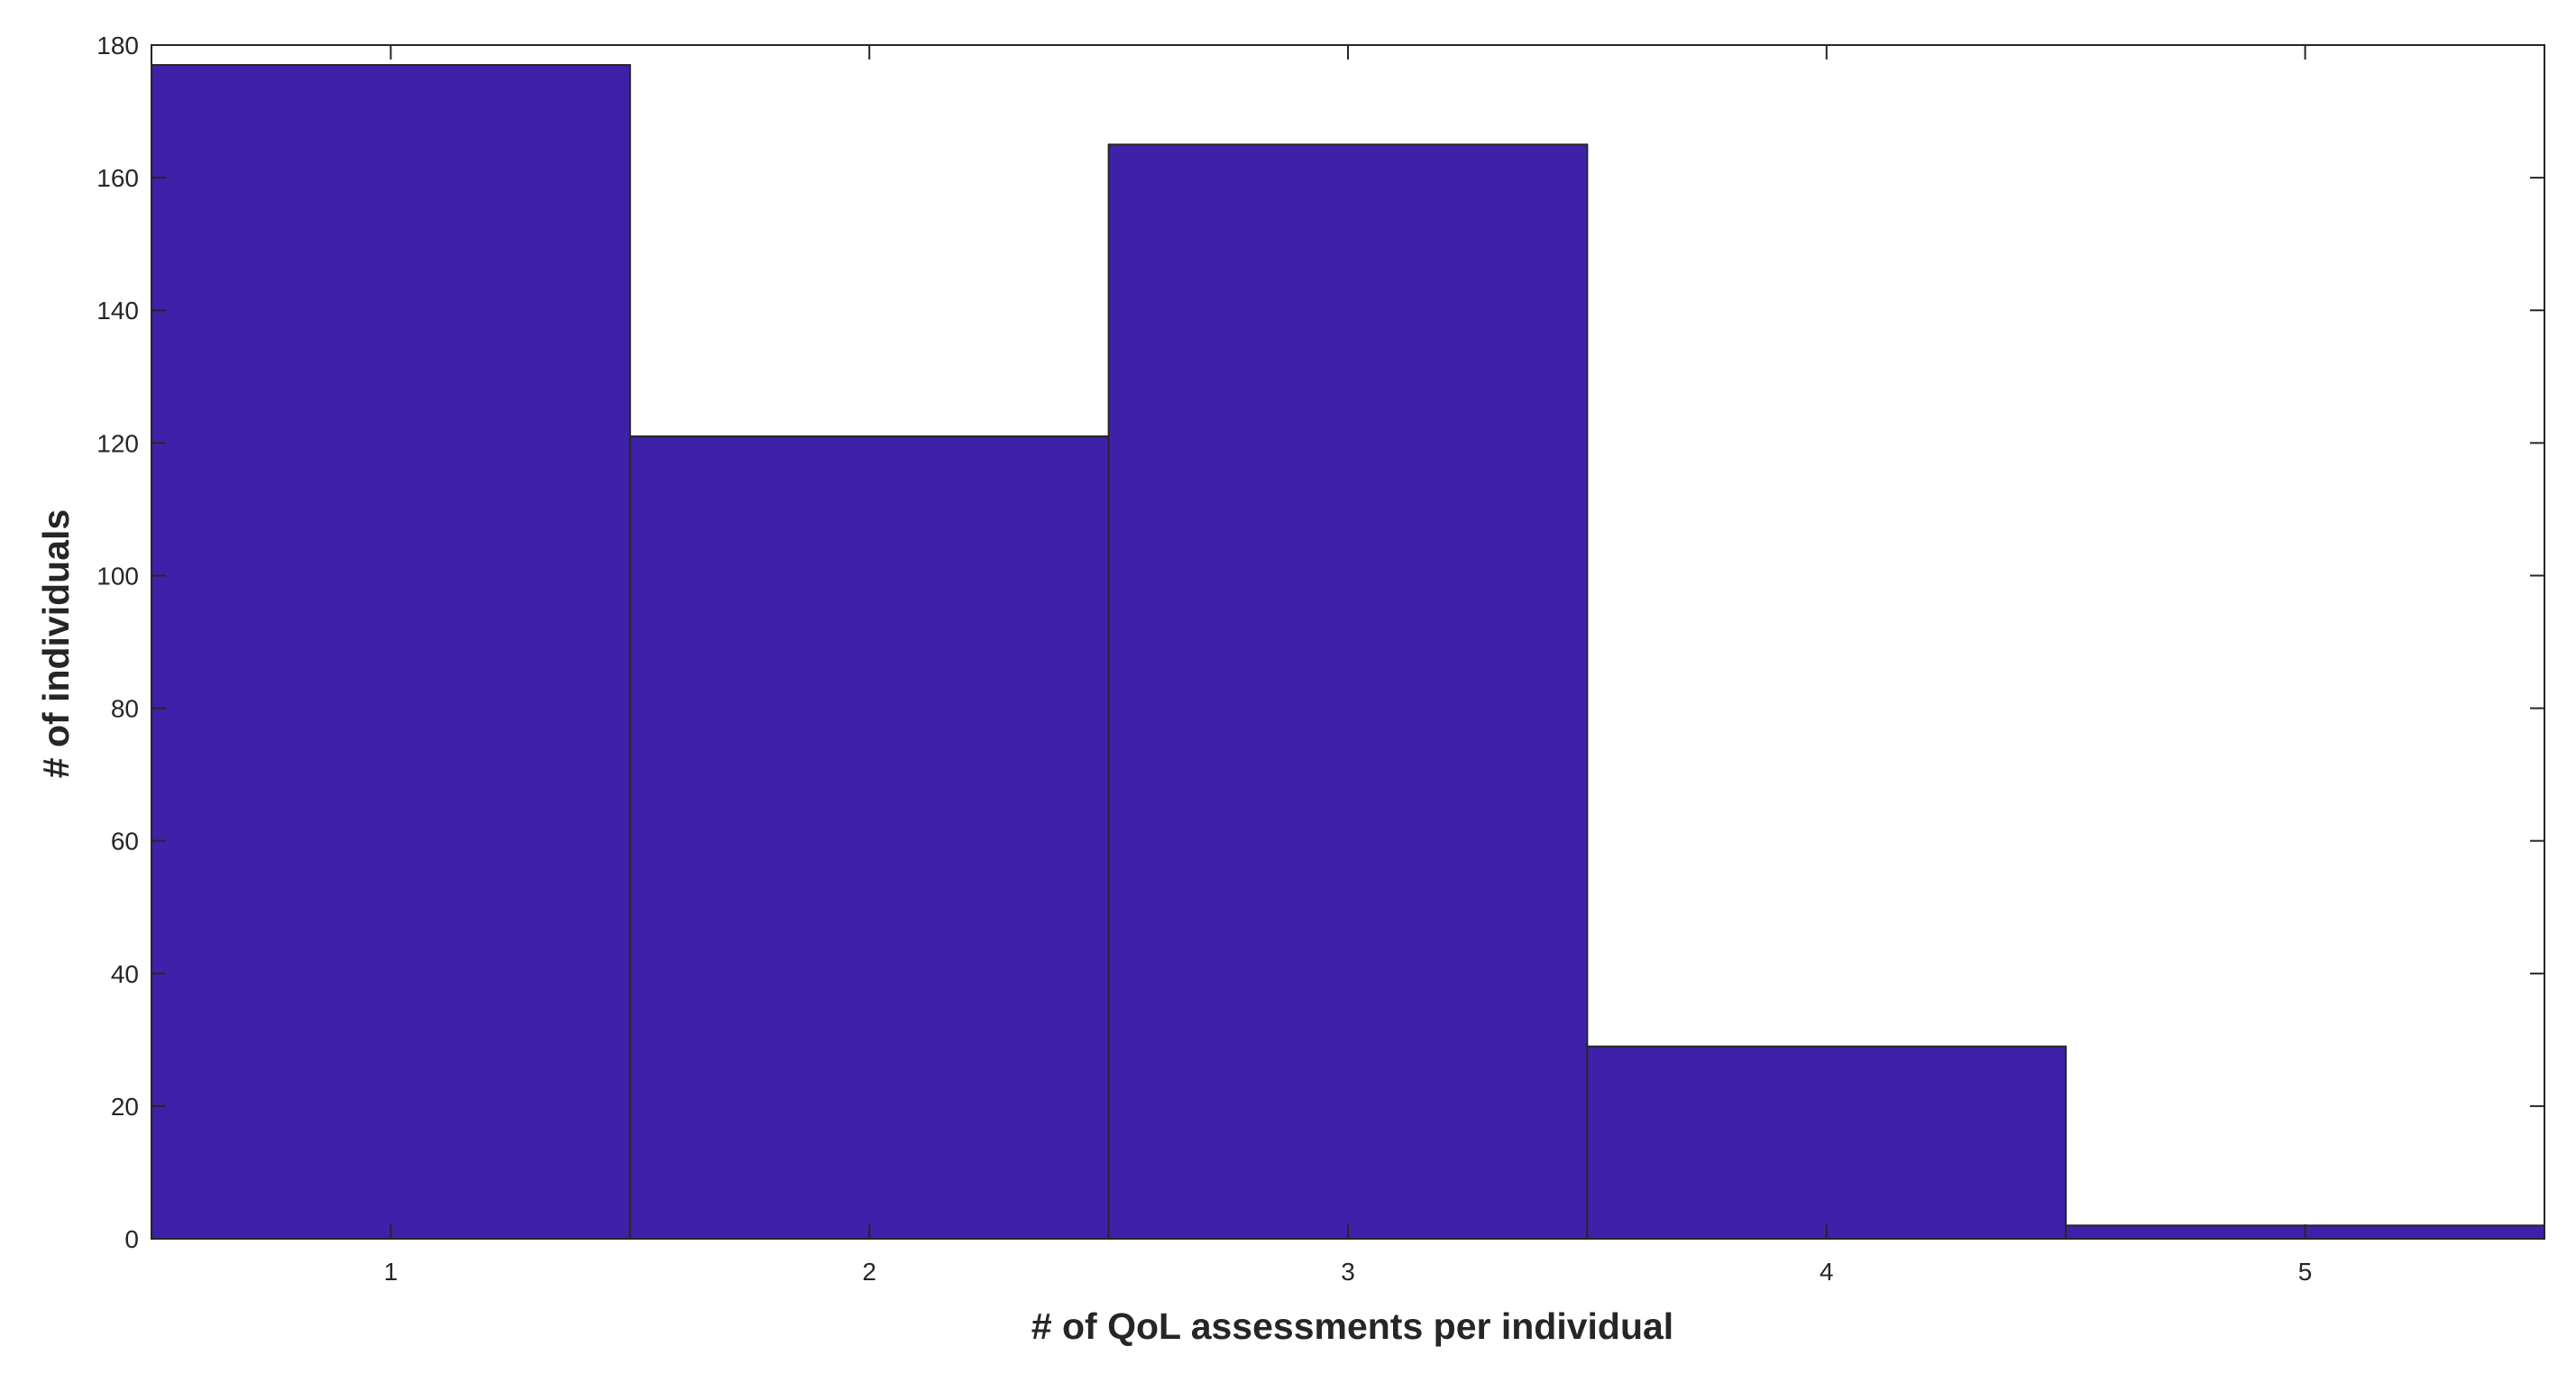 This screenshot has width=2576, height=1383. I want to click on y-tick-label: 20, so click(125, 1107).